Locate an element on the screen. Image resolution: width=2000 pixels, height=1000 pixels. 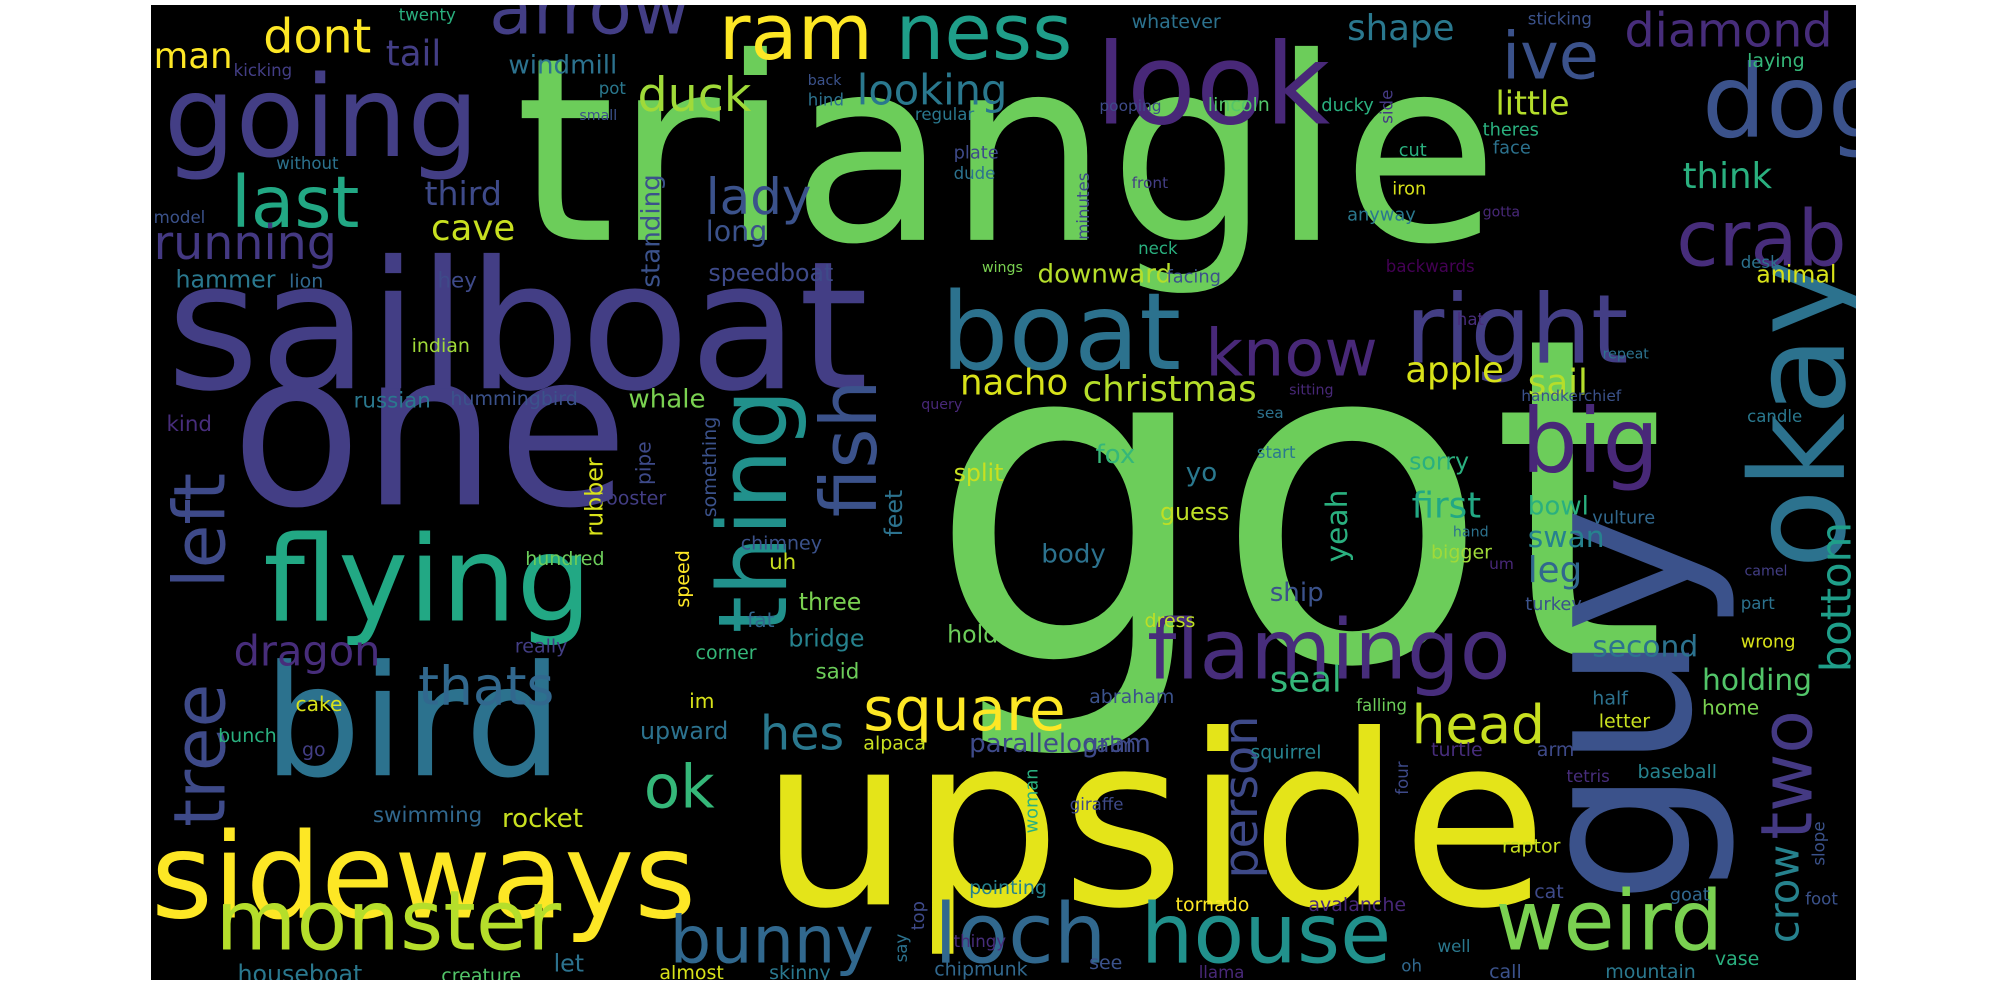
word-alpaca: alpaca is located at coordinates (894, 744).